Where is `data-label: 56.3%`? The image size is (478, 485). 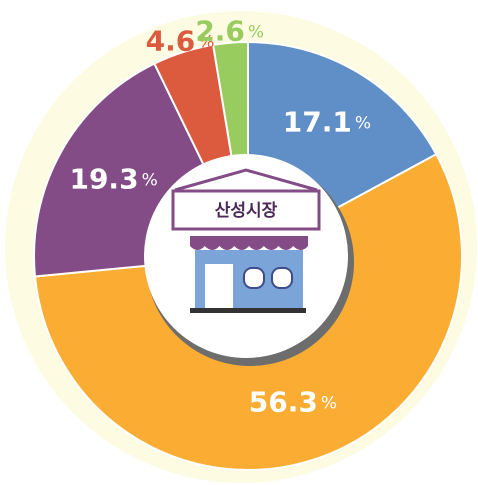 data-label: 56.3% is located at coordinates (293, 401).